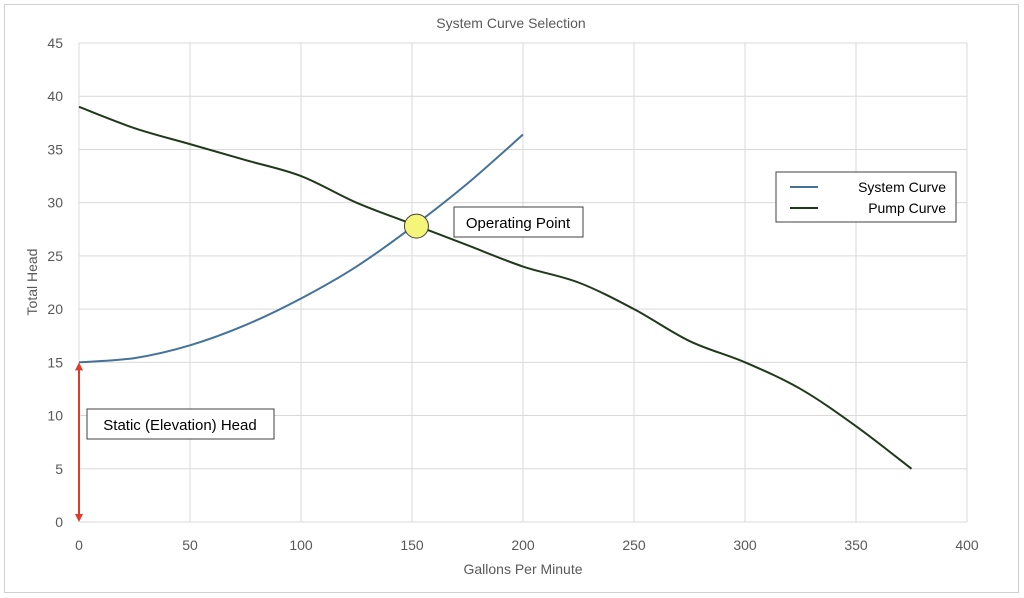 The width and height of the screenshot is (1024, 598). What do you see at coordinates (412, 545) in the screenshot?
I see `x-tick-label-3: 150` at bounding box center [412, 545].